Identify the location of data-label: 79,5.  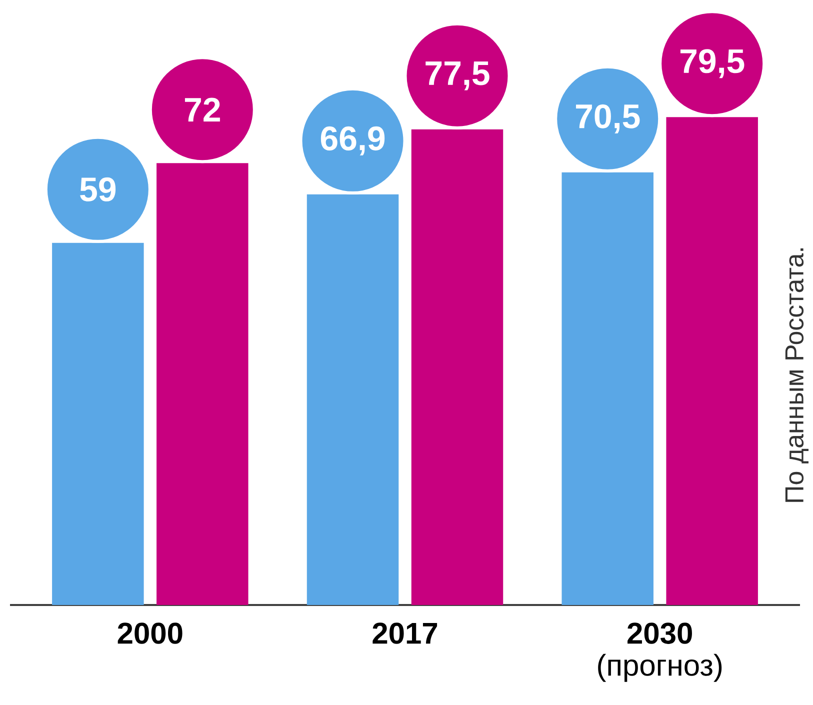
(712, 63).